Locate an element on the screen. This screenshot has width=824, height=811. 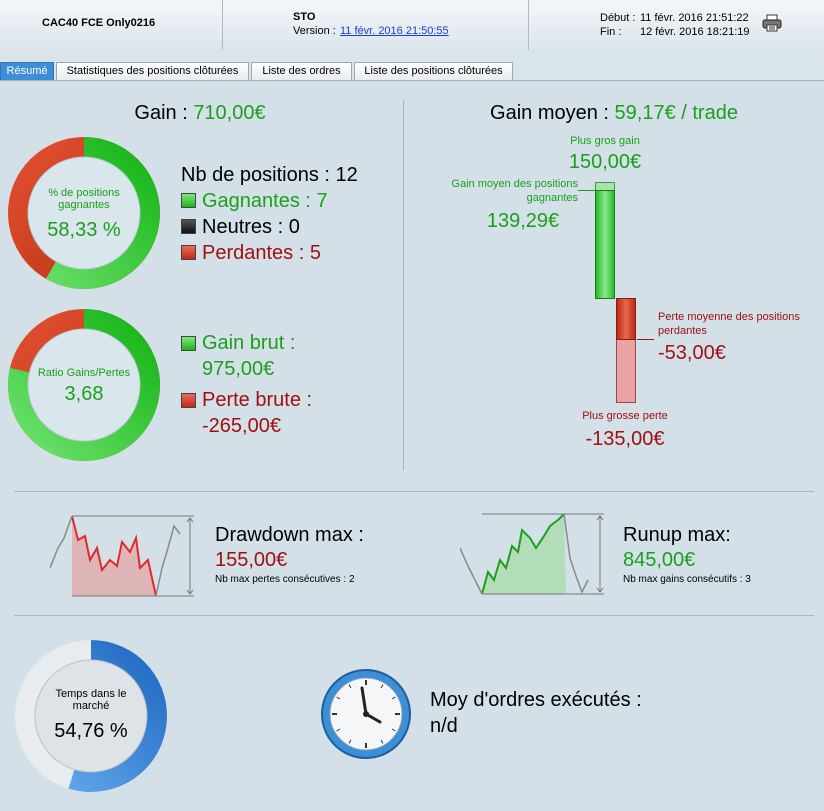
market-time-donut is located at coordinates (91, 716).